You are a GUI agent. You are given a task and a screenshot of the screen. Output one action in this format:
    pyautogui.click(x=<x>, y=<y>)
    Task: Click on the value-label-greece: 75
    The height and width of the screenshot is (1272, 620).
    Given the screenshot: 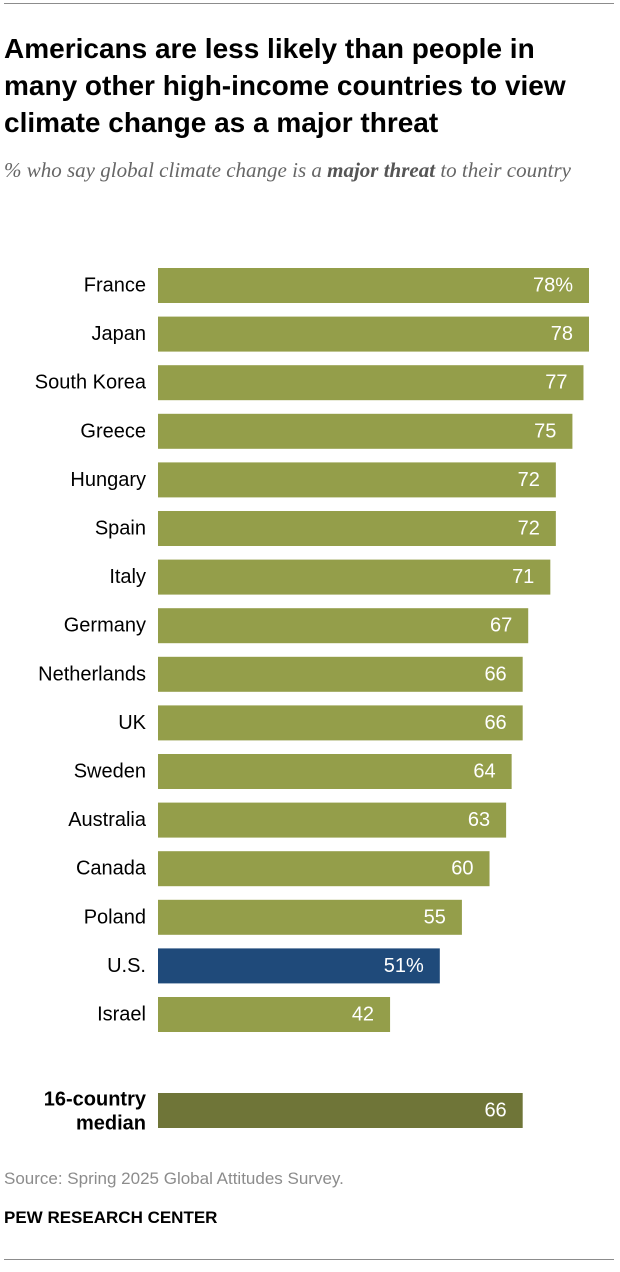 What is the action you would take?
    pyautogui.click(x=545, y=431)
    